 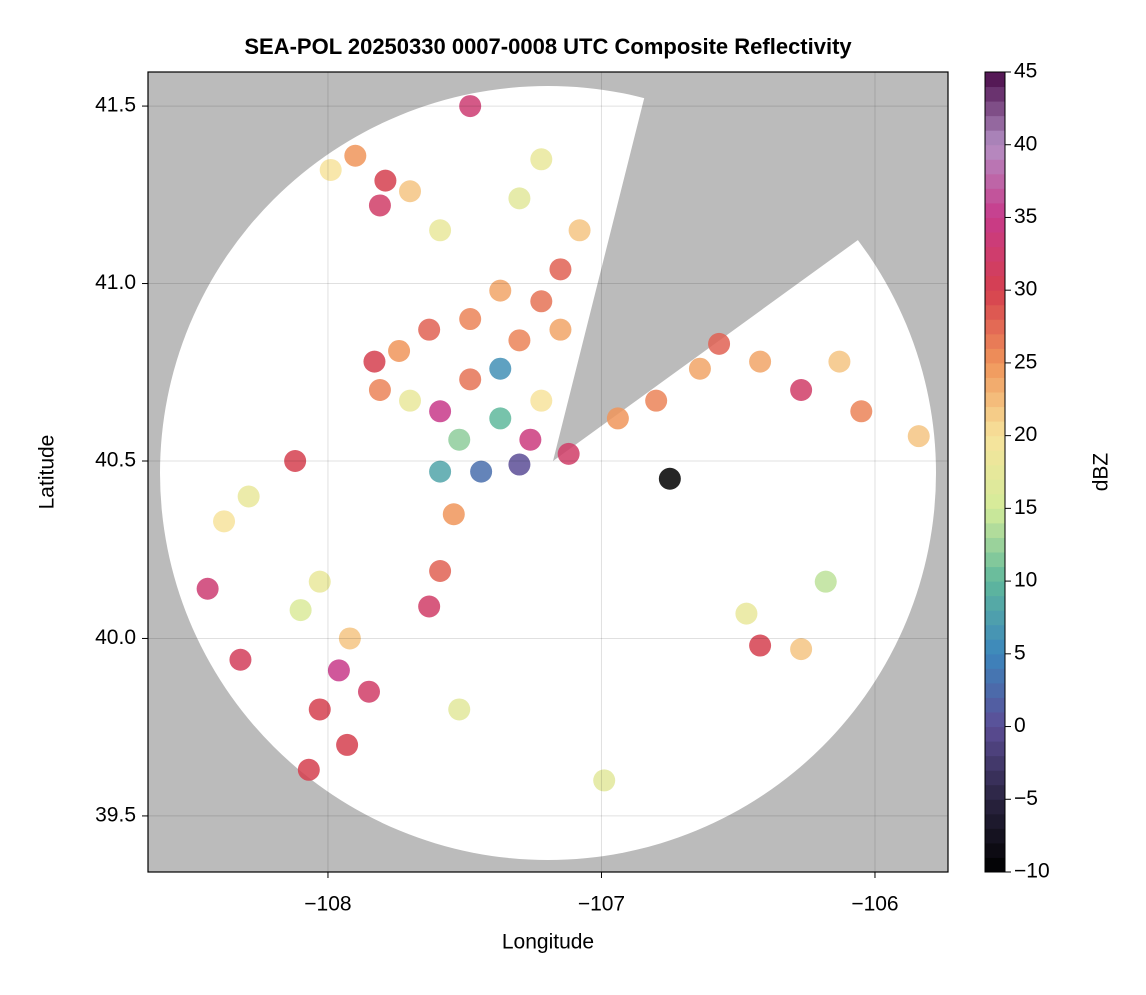 What do you see at coordinates (1025, 507) in the screenshot?
I see `colorbar-tick-label: 15` at bounding box center [1025, 507].